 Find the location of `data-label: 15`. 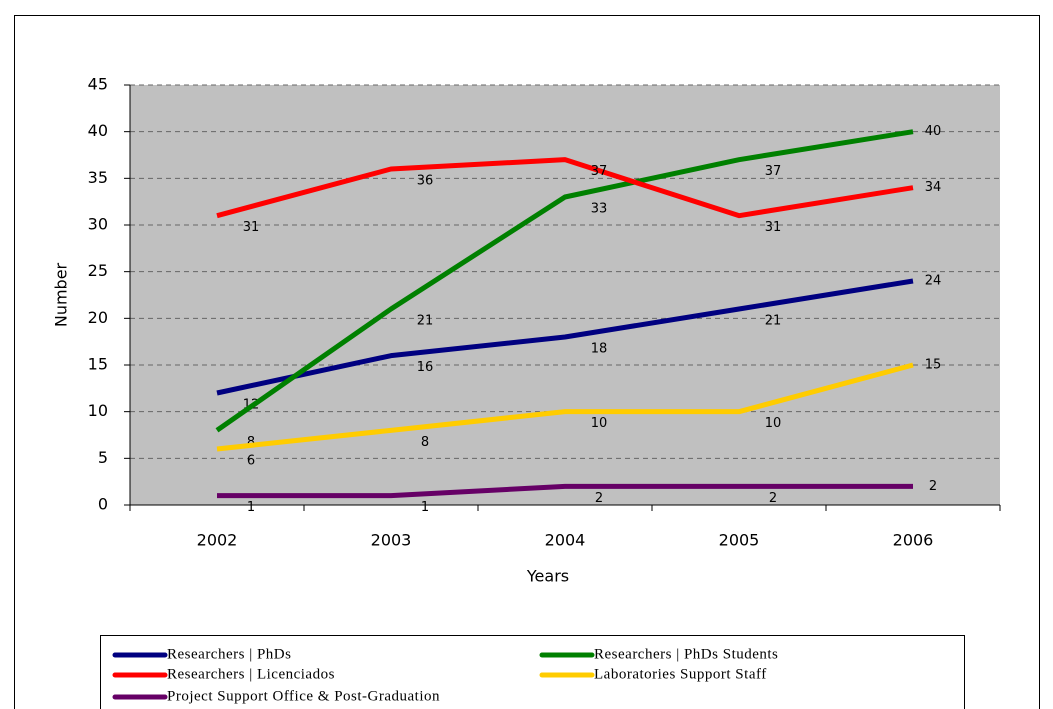

data-label: 15 is located at coordinates (933, 365).